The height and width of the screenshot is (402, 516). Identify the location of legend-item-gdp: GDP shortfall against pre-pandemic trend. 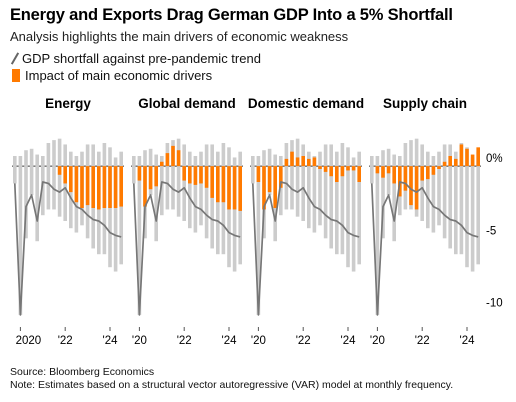
(135, 58).